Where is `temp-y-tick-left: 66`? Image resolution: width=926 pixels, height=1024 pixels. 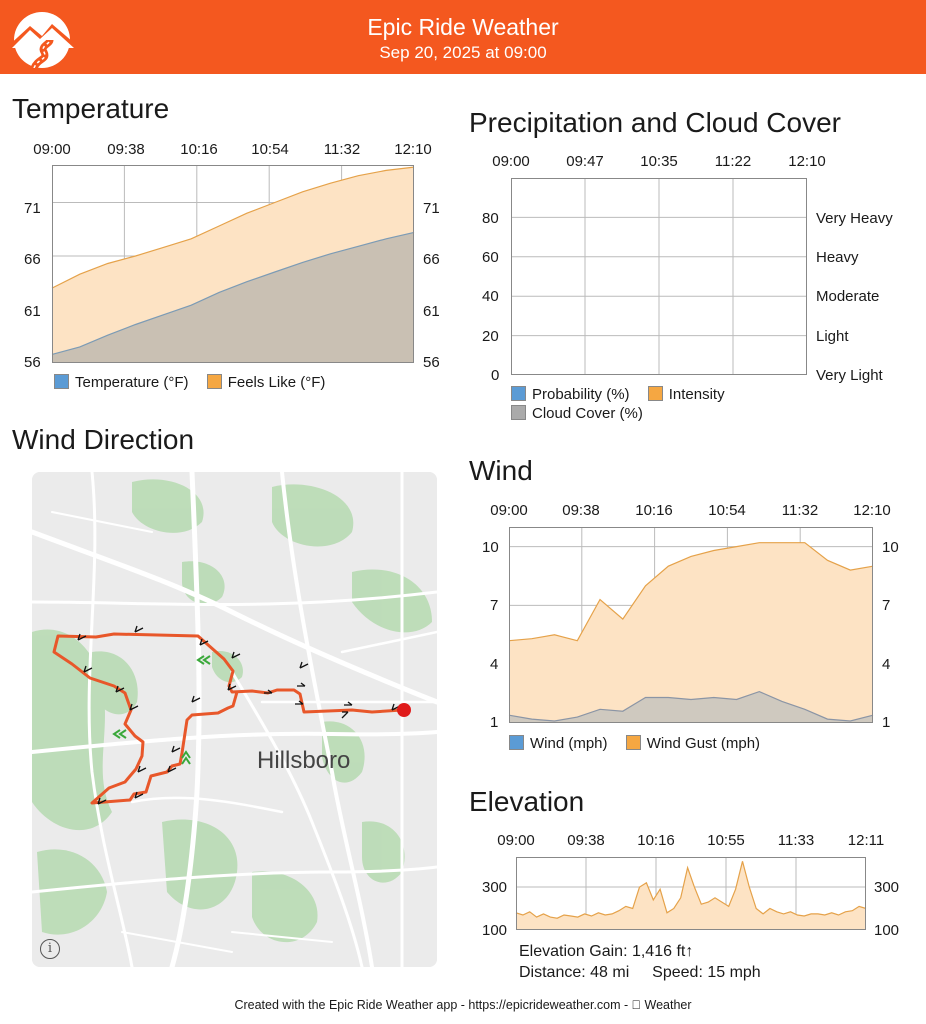
temp-y-tick-left: 66 is located at coordinates (32, 259).